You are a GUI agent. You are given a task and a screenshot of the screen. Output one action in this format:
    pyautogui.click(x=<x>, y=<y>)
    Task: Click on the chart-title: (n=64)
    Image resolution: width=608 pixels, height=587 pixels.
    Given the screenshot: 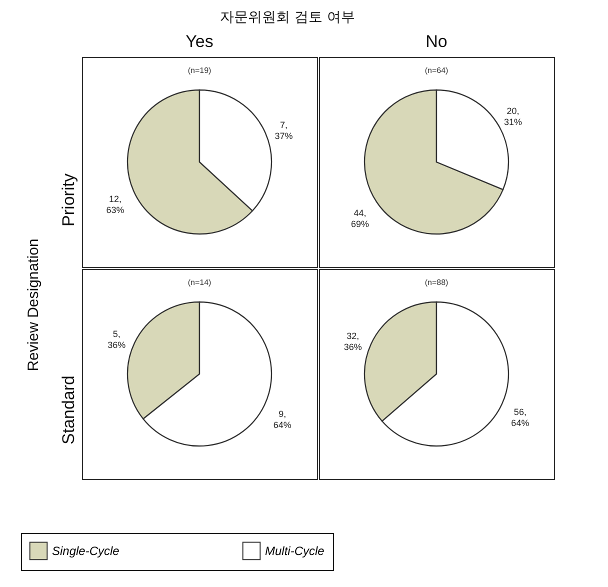 What is the action you would take?
    pyautogui.click(x=436, y=70)
    